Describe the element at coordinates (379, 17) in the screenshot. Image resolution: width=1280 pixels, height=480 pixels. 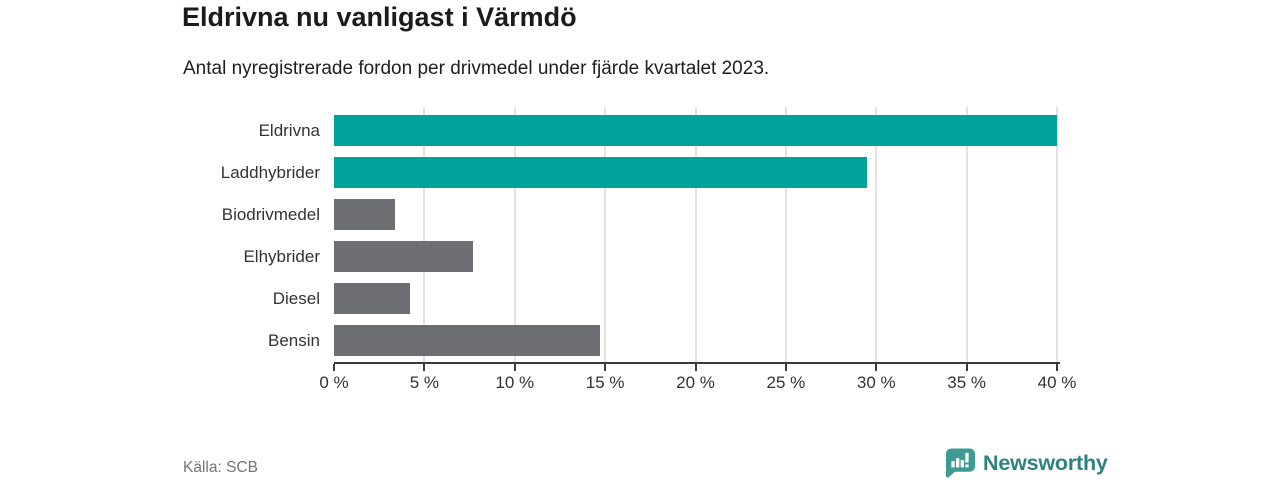
I see `chart-title: Eldrivna nu vanligast i Värmdö` at that location.